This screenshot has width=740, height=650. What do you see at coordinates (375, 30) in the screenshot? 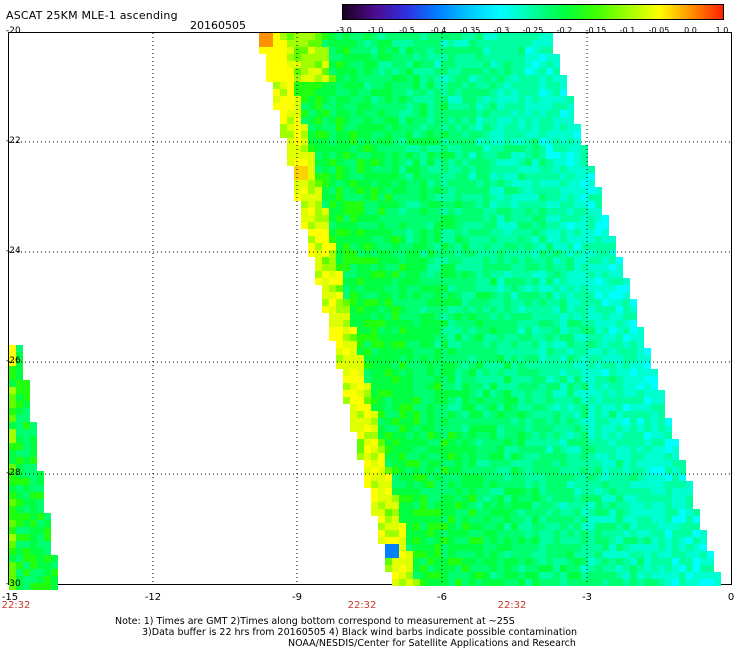
I see `colorbar-tick-label: -1.0` at bounding box center [375, 30].